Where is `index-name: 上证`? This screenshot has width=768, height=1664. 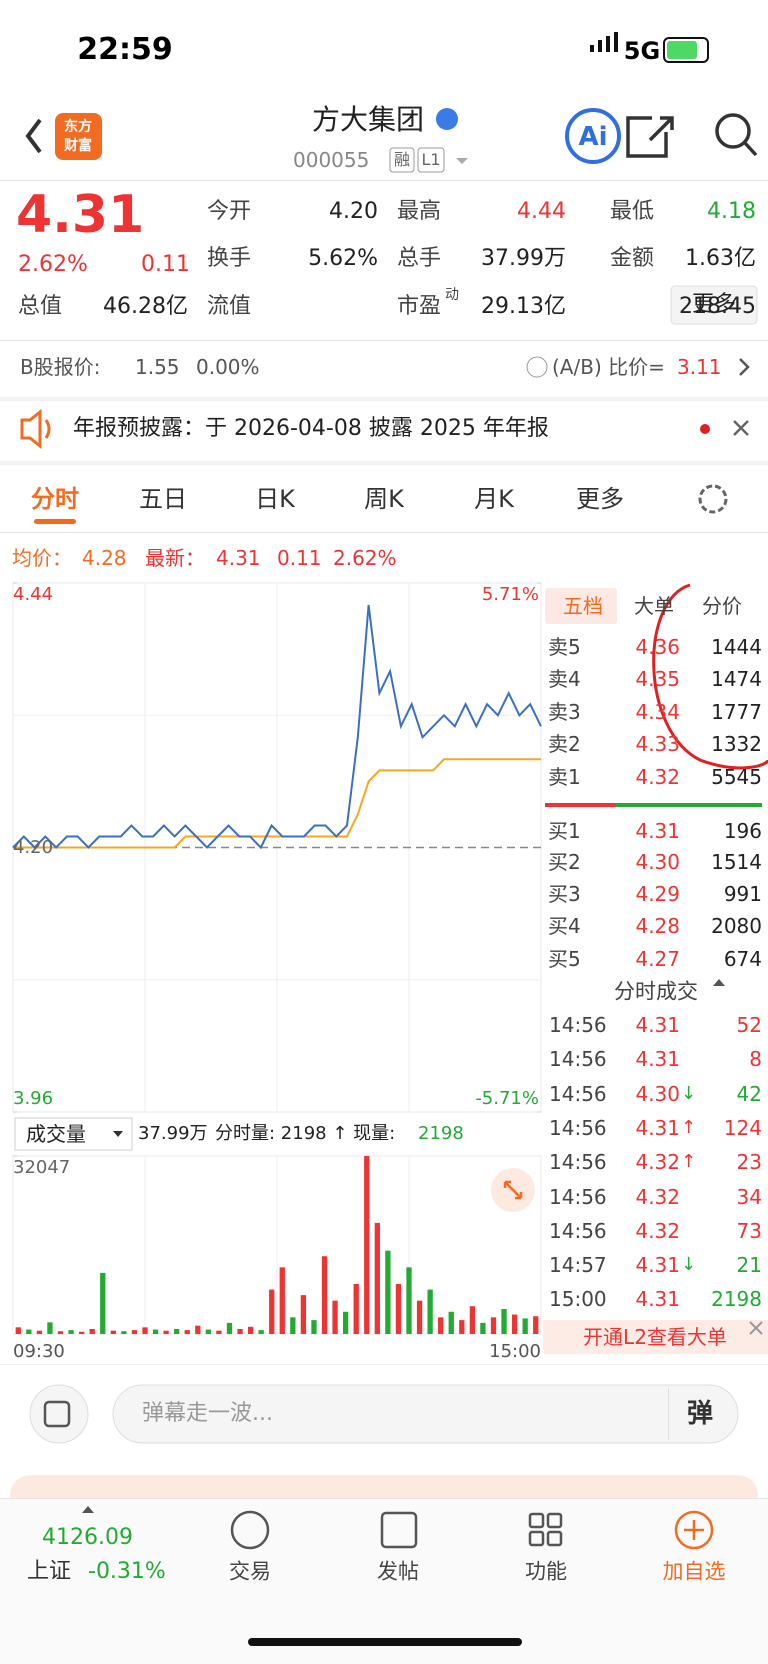
index-name: 上证 is located at coordinates (49, 1571).